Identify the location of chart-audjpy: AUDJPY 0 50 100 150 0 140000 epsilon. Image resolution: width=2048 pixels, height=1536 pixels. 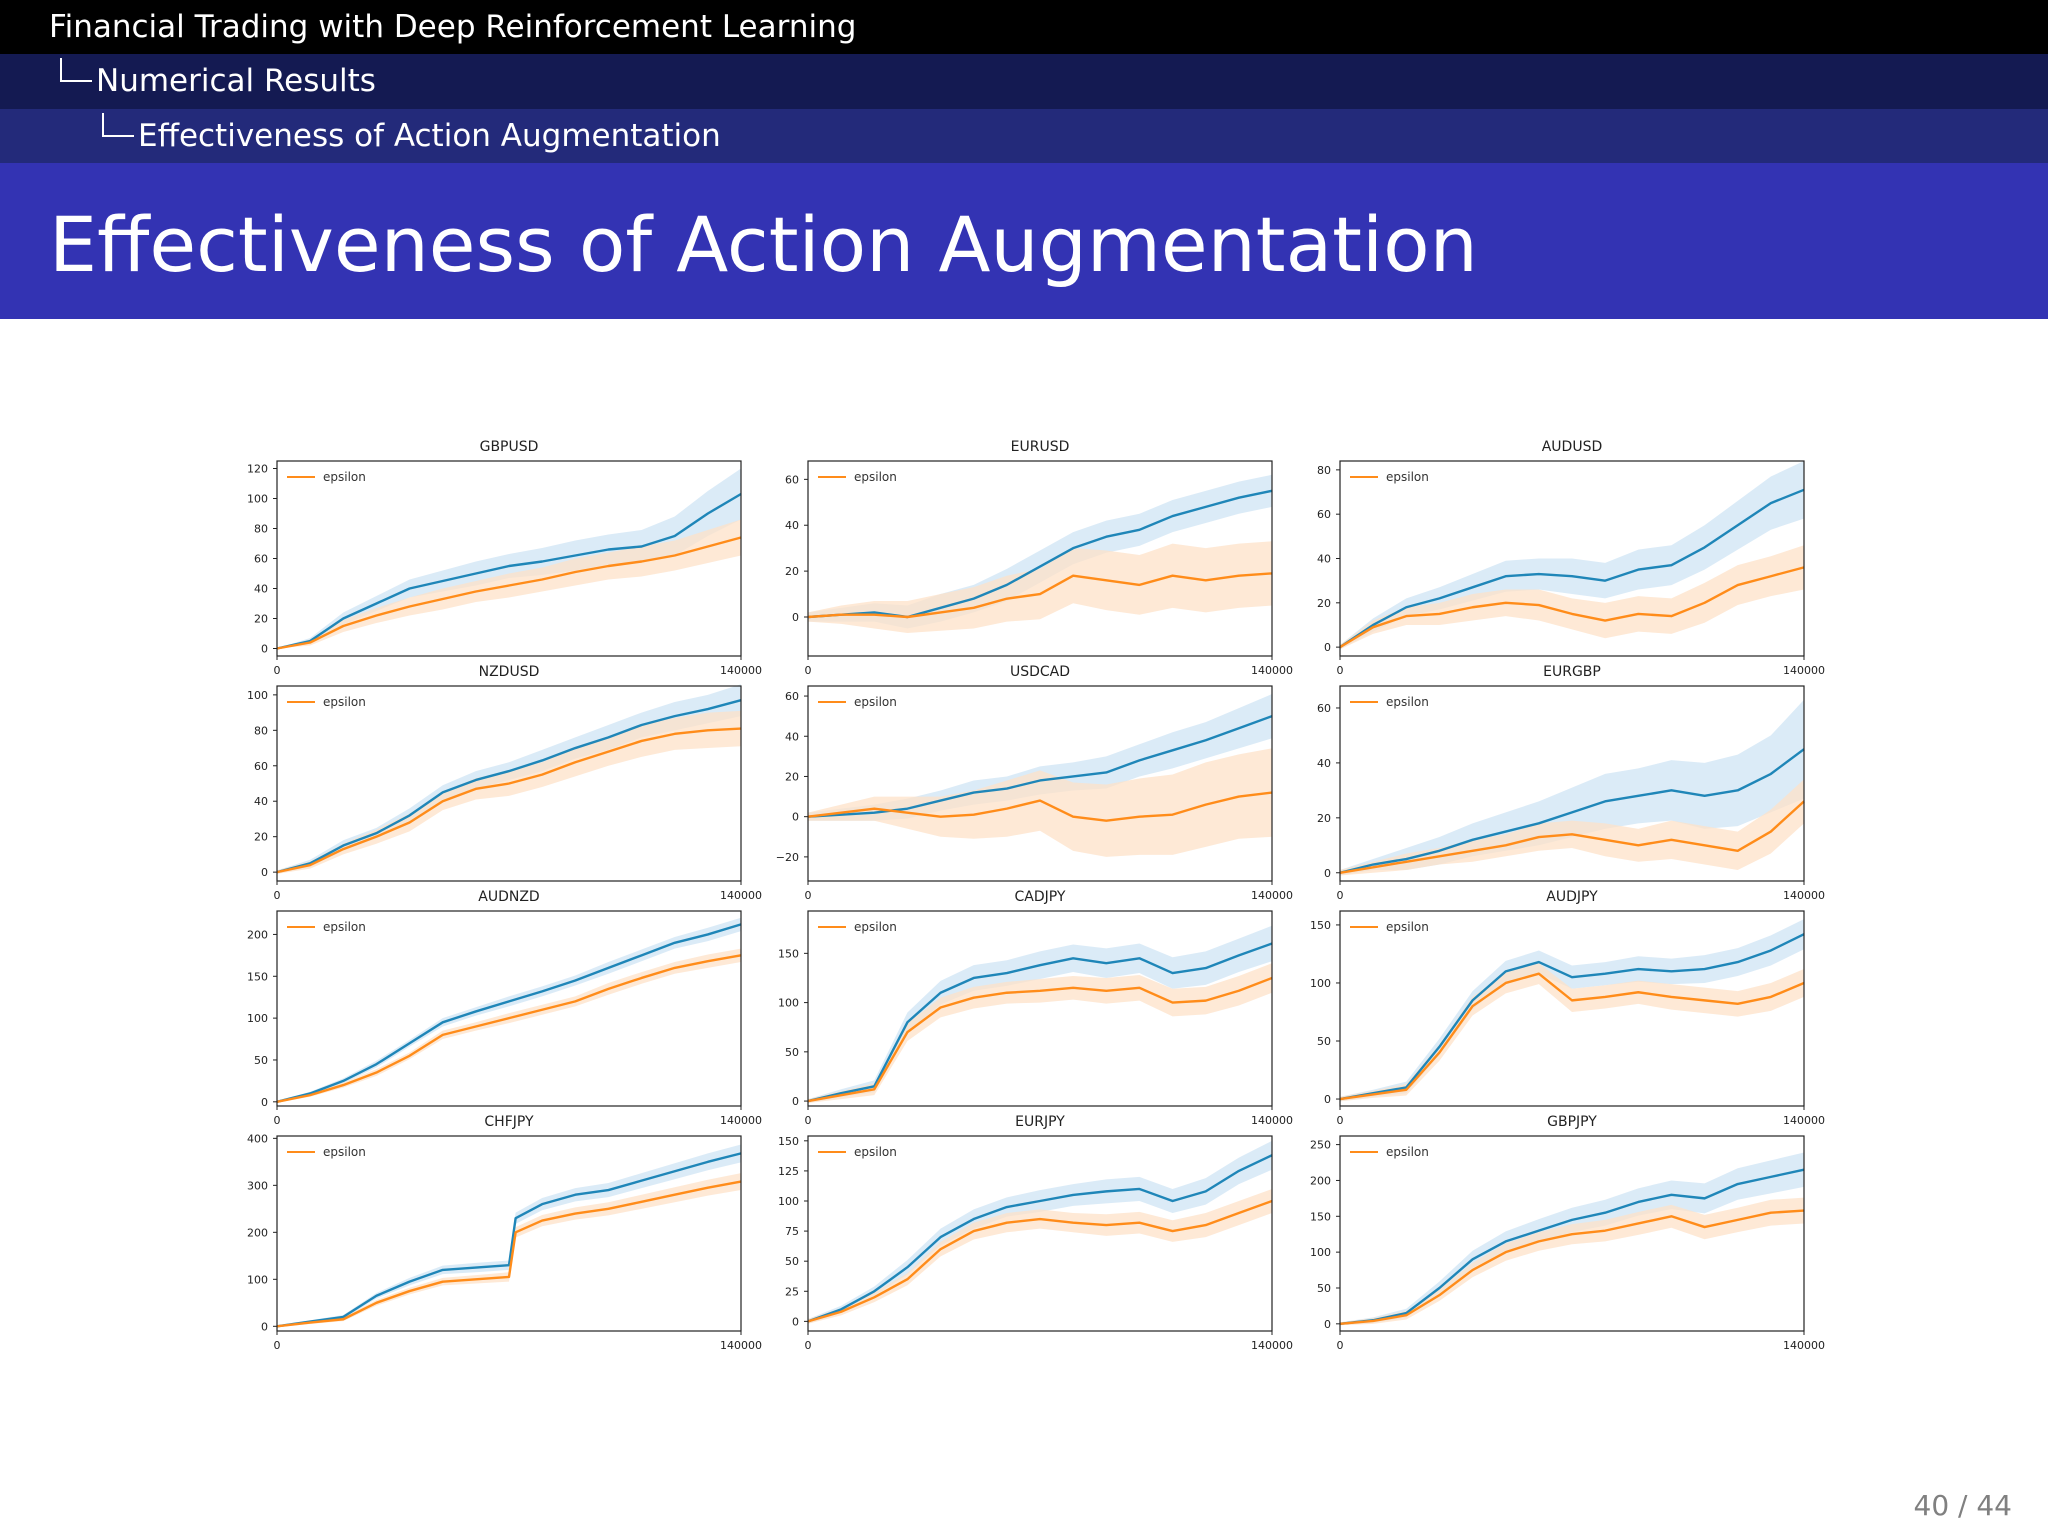
(1567, 1008).